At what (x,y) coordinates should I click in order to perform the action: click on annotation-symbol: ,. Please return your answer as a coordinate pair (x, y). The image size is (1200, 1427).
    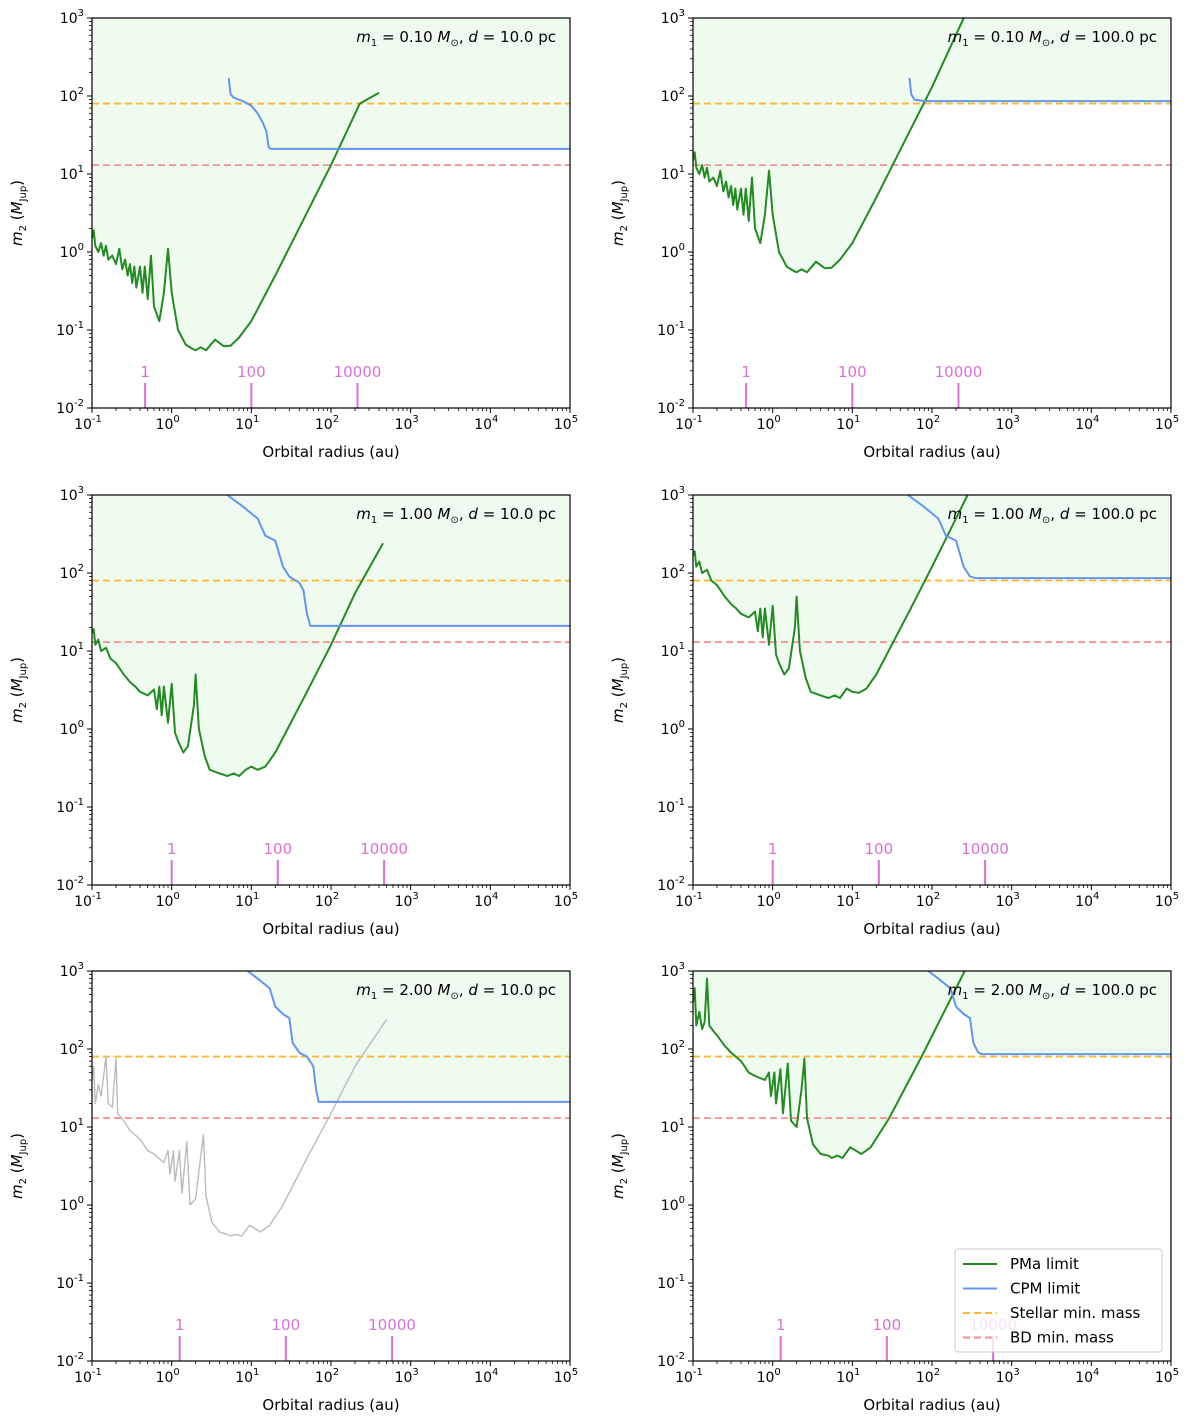
    Looking at the image, I should click on (464, 990).